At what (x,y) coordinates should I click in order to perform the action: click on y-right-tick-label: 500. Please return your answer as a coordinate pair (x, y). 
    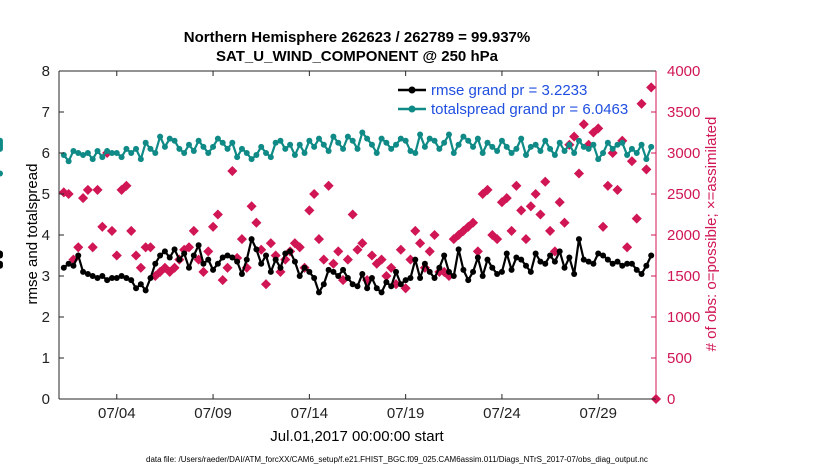
    Looking at the image, I should click on (679, 358).